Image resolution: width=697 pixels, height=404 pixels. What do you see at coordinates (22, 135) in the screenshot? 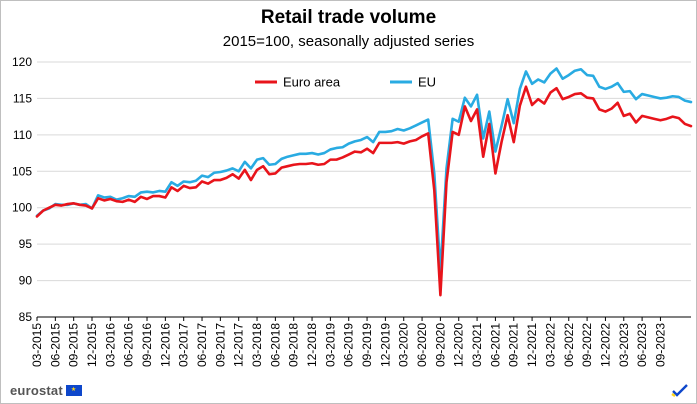
I see `y-tick-label: 110` at bounding box center [22, 135].